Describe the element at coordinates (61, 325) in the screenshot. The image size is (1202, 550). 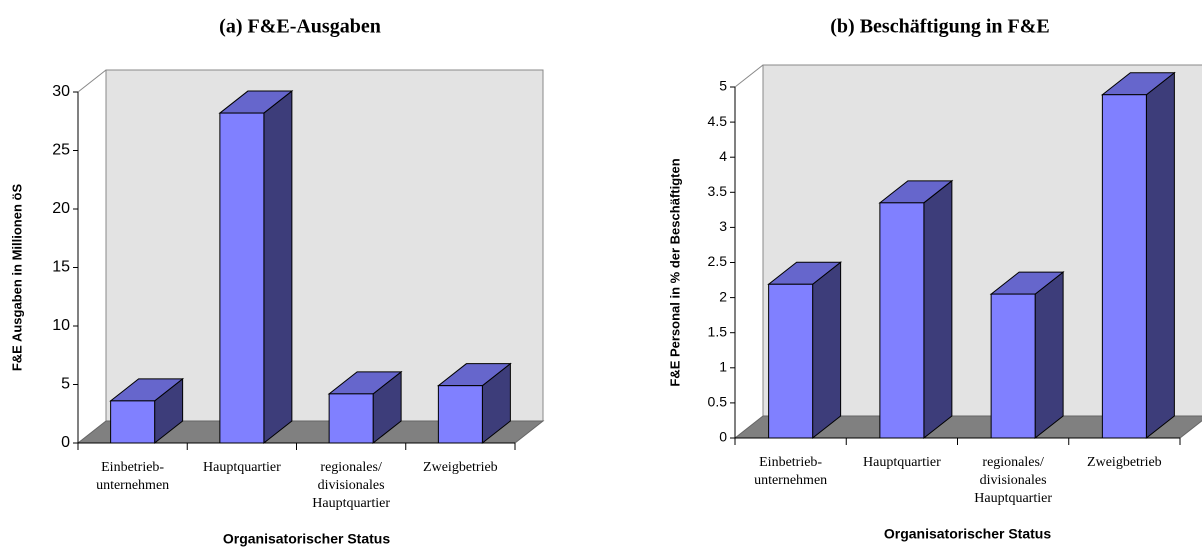
I see `y-tick-label: 10` at that location.